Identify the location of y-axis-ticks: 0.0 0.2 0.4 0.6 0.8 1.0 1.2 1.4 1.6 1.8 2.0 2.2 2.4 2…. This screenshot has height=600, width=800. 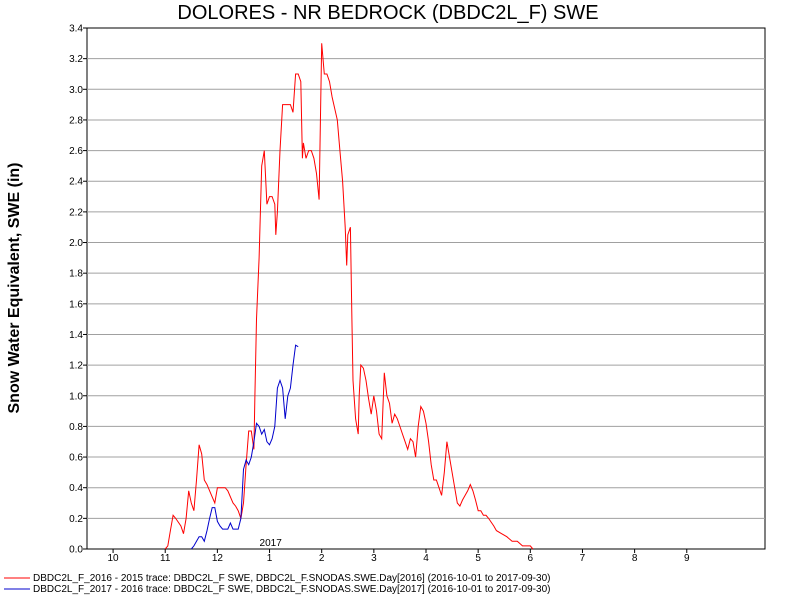
(78, 290).